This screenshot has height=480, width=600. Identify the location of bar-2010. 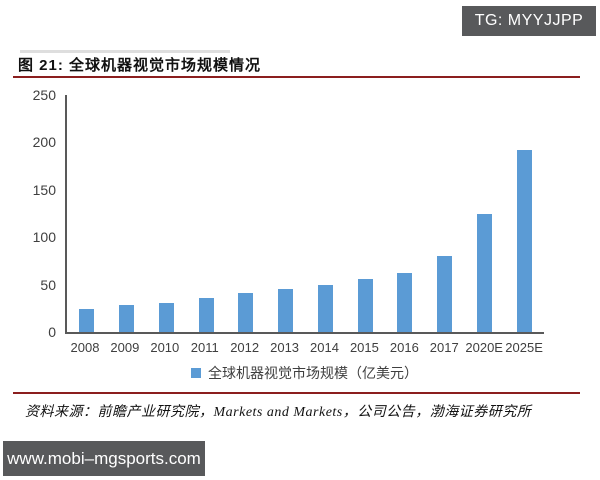
(166, 317).